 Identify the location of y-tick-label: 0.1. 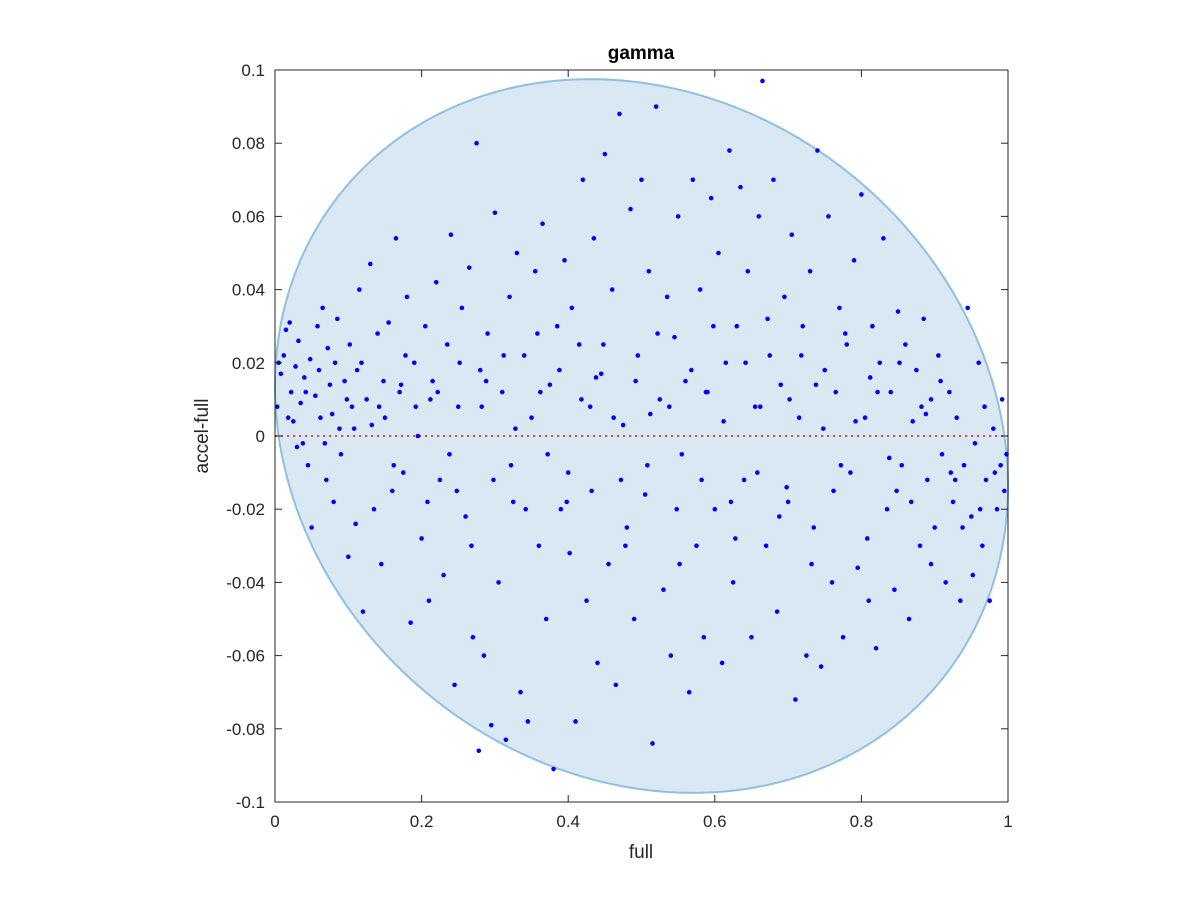
(253, 70).